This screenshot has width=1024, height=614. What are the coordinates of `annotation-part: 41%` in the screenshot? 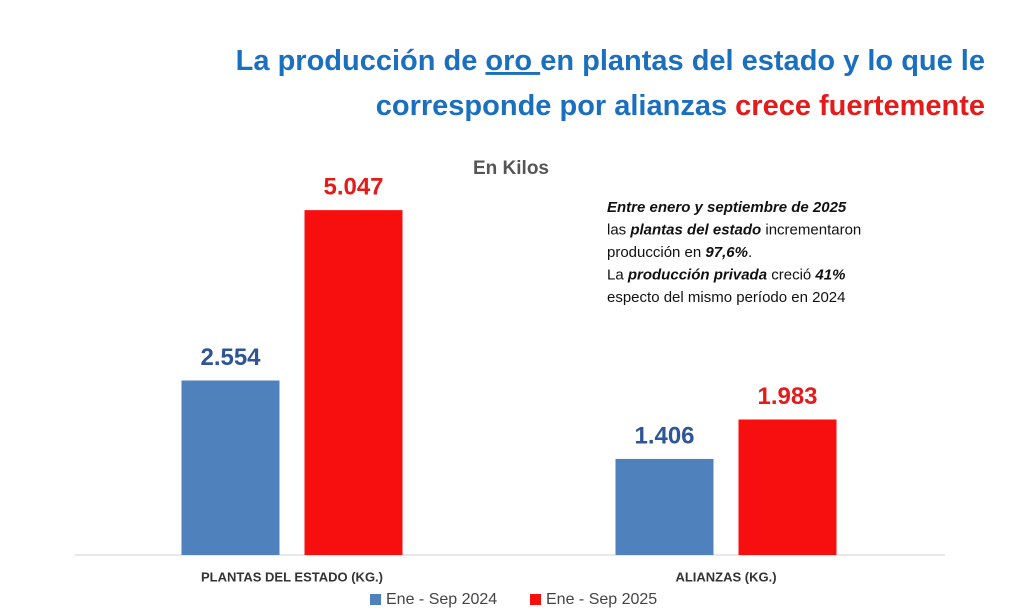 It's located at (829, 274).